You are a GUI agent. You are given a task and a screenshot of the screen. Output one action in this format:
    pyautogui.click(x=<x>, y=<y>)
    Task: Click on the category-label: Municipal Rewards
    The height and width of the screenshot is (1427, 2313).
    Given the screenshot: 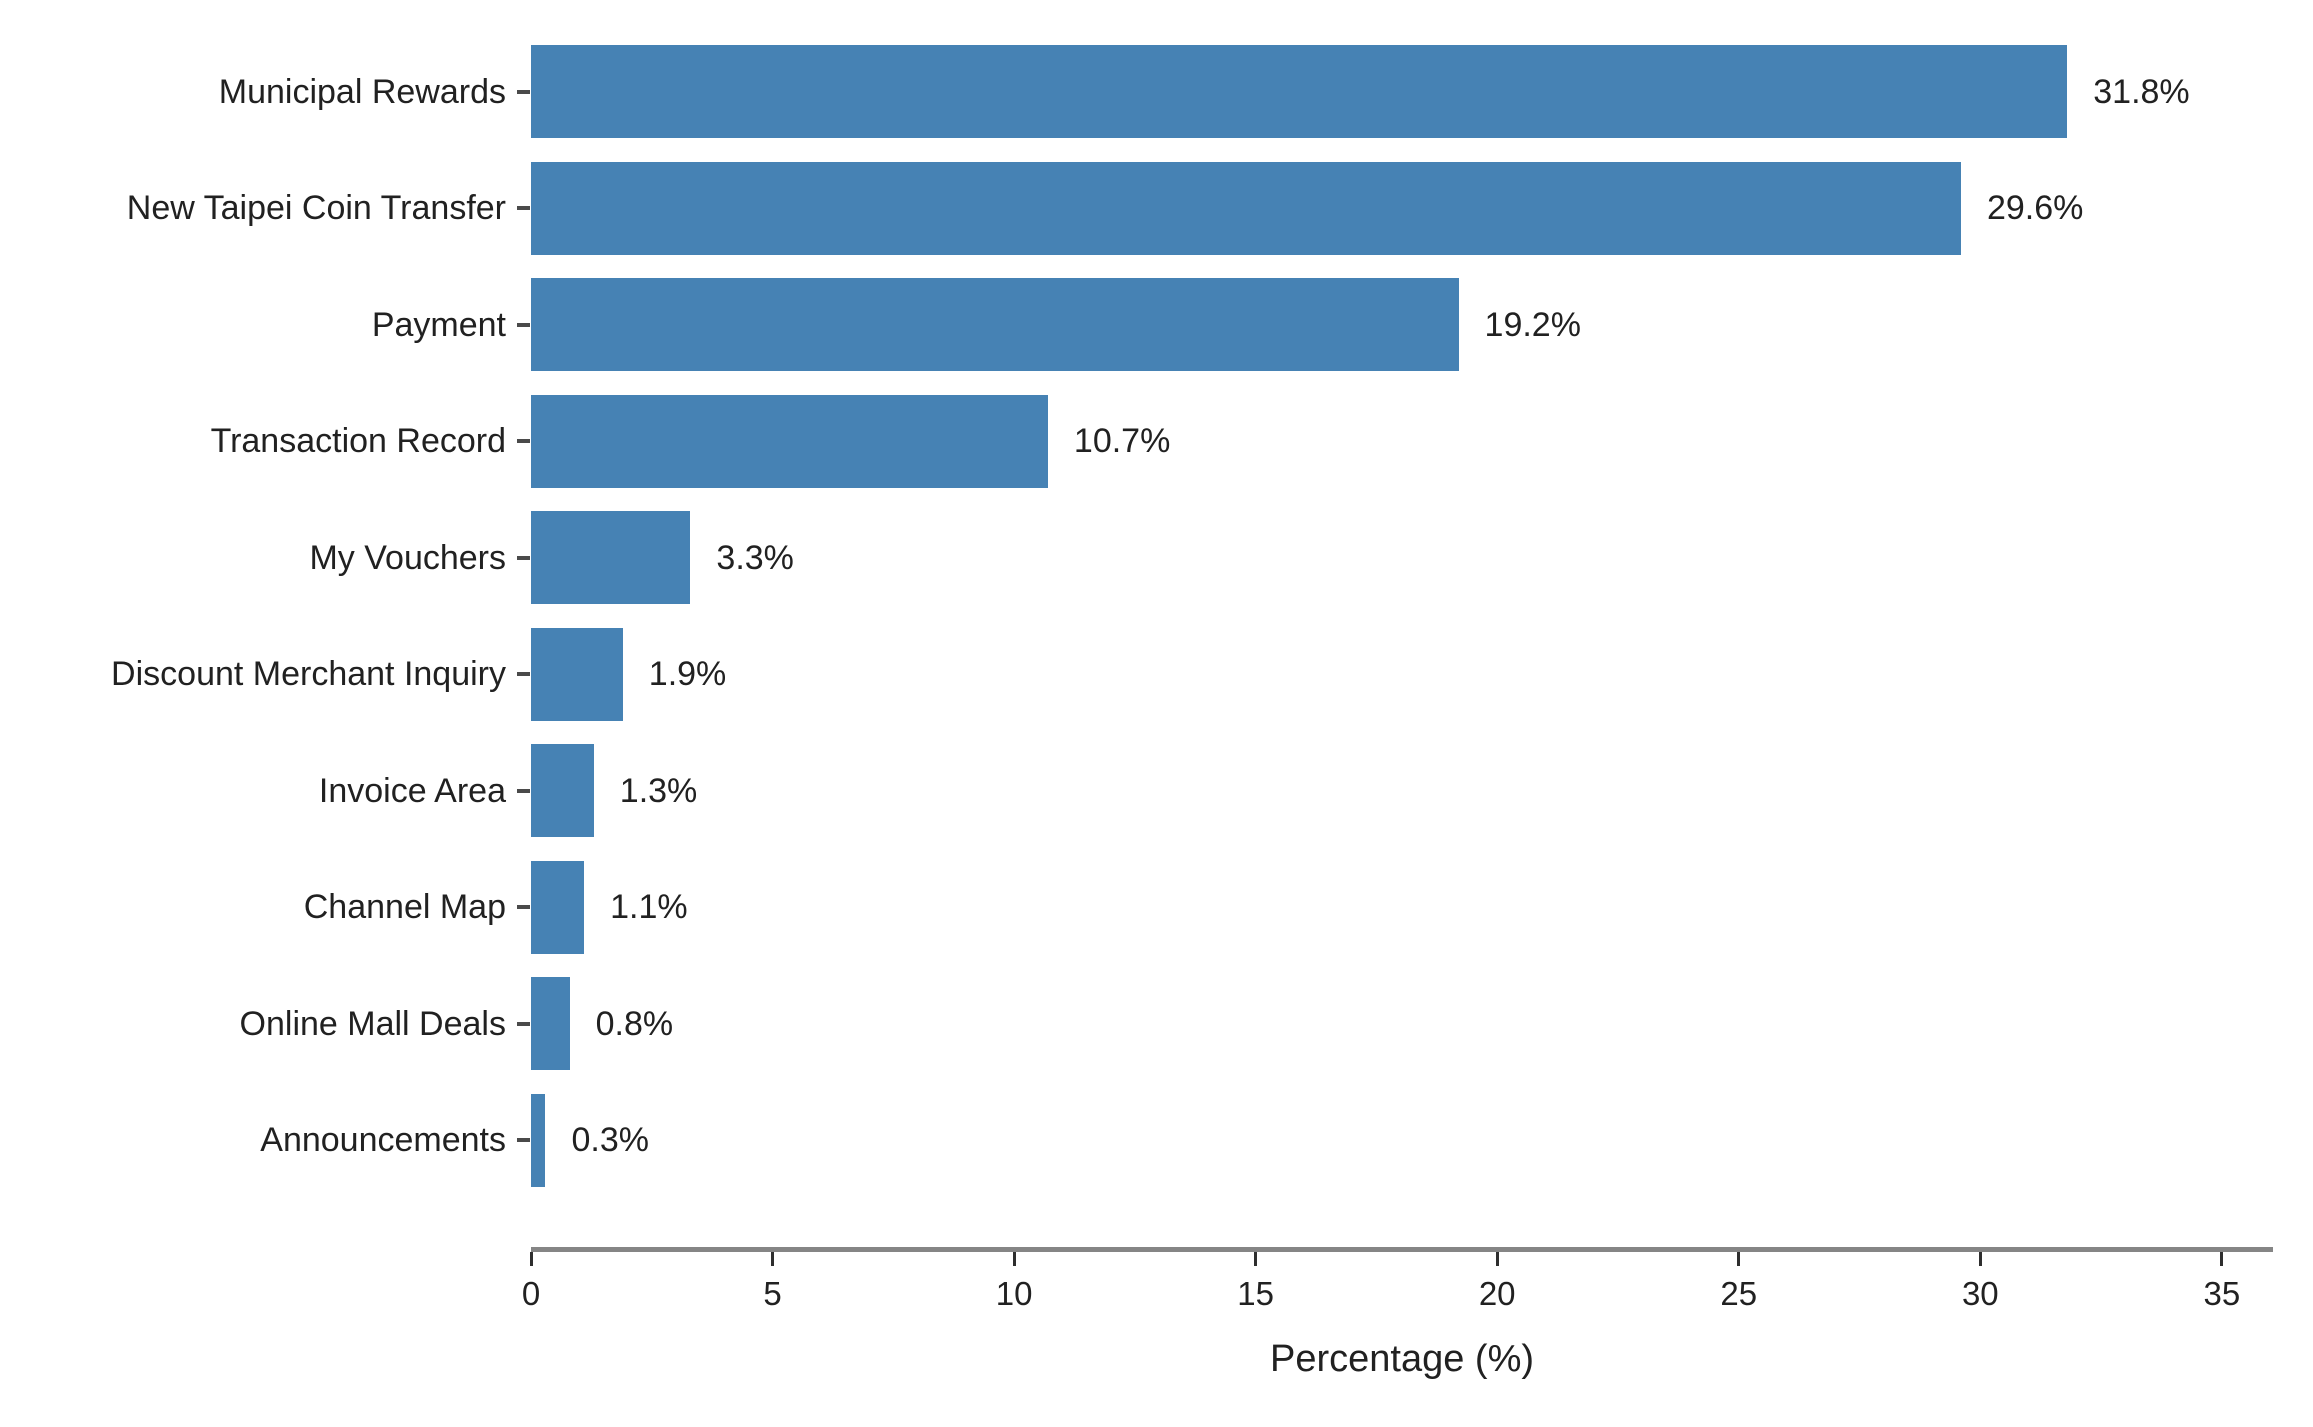 What is the action you would take?
    pyautogui.click(x=362, y=91)
    